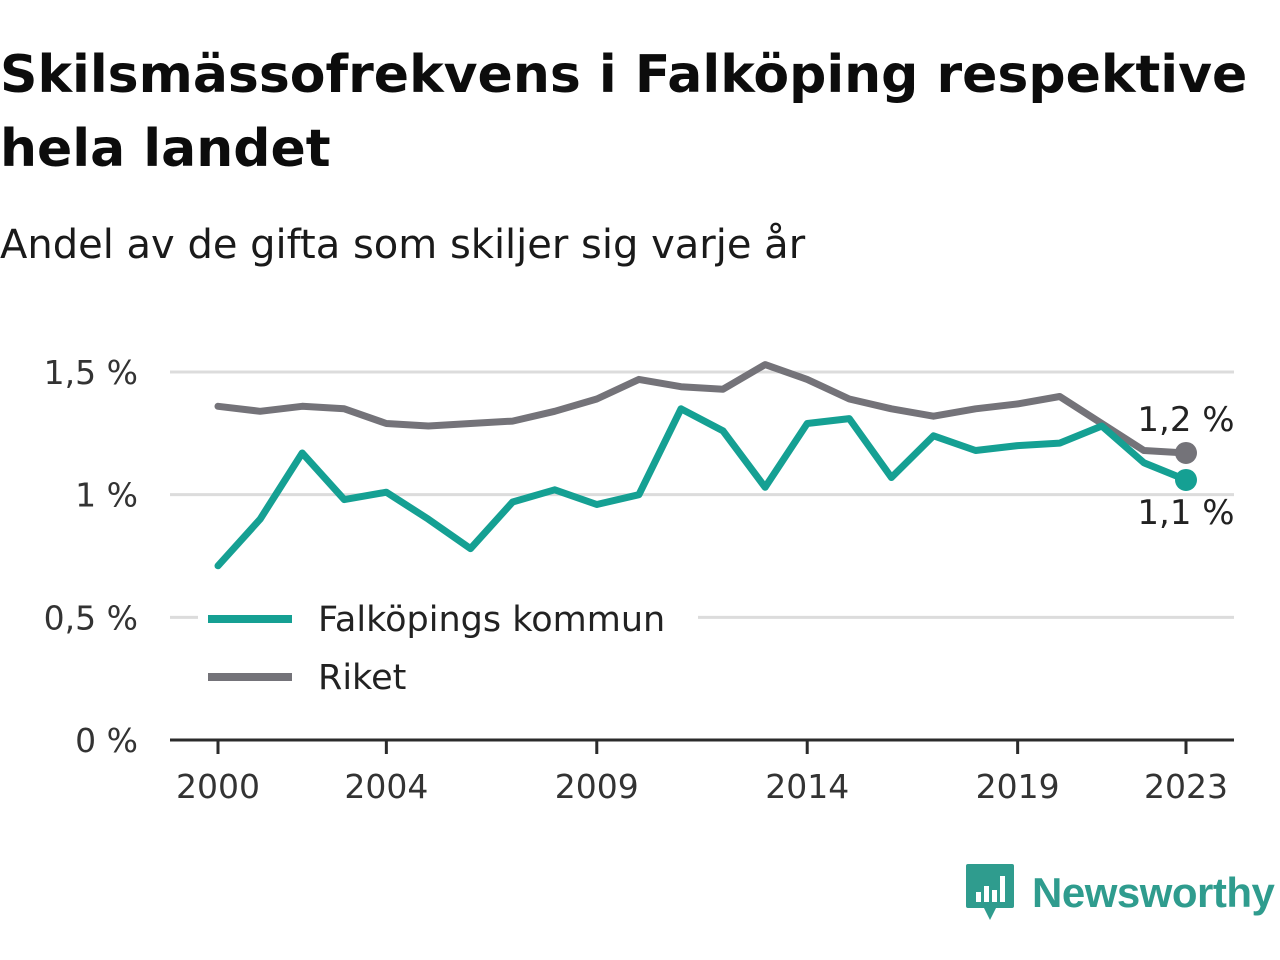 Image resolution: width=1280 pixels, height=960 pixels. I want to click on newsworthy-logo-icon, so click(990, 892).